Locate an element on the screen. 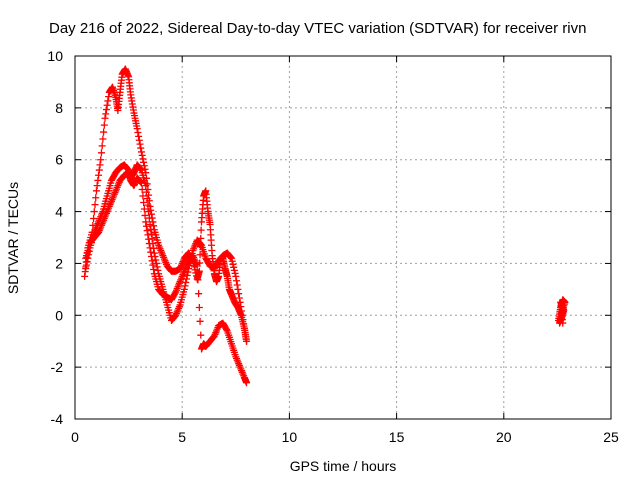 This screenshot has height=480, width=640. x-tick-label: 10 is located at coordinates (290, 437).